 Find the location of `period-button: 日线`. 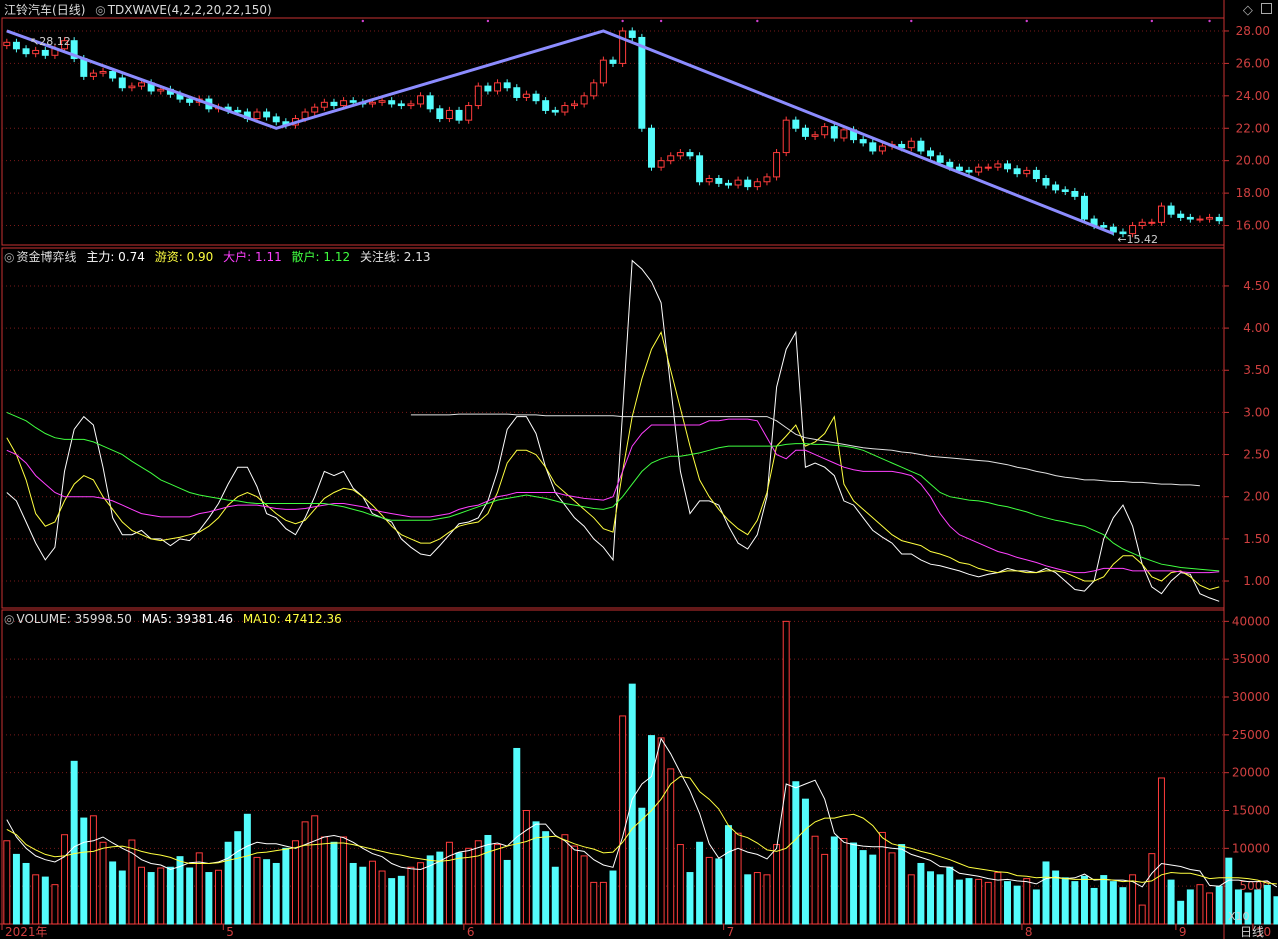

period-button: 日线 is located at coordinates (1252, 932).